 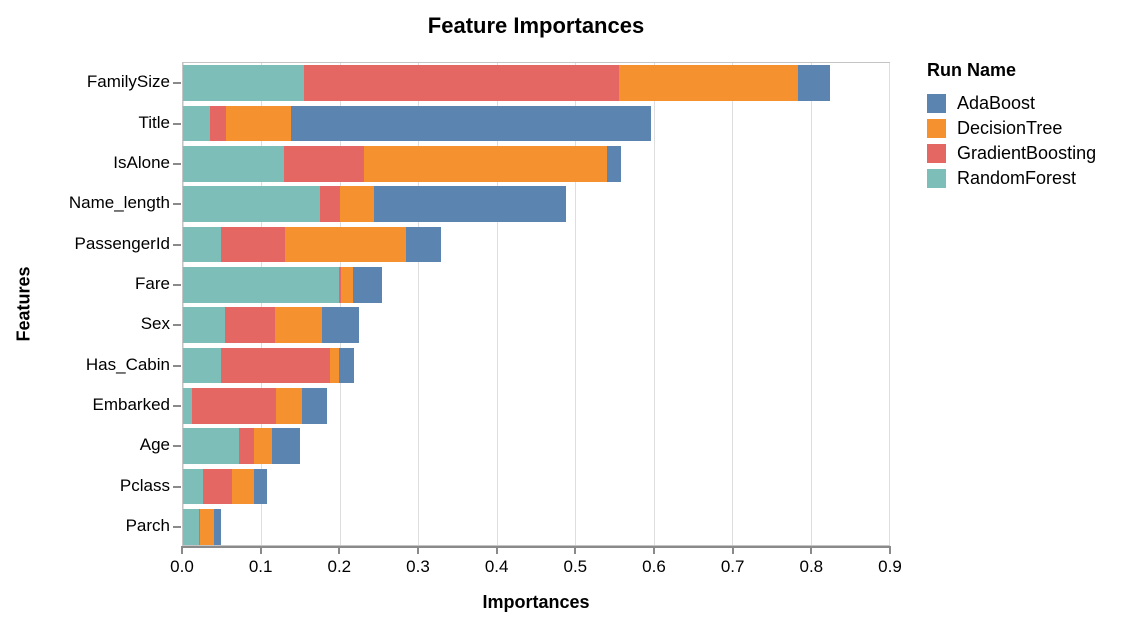 I want to click on bar-row-Fare, so click(x=536, y=285).